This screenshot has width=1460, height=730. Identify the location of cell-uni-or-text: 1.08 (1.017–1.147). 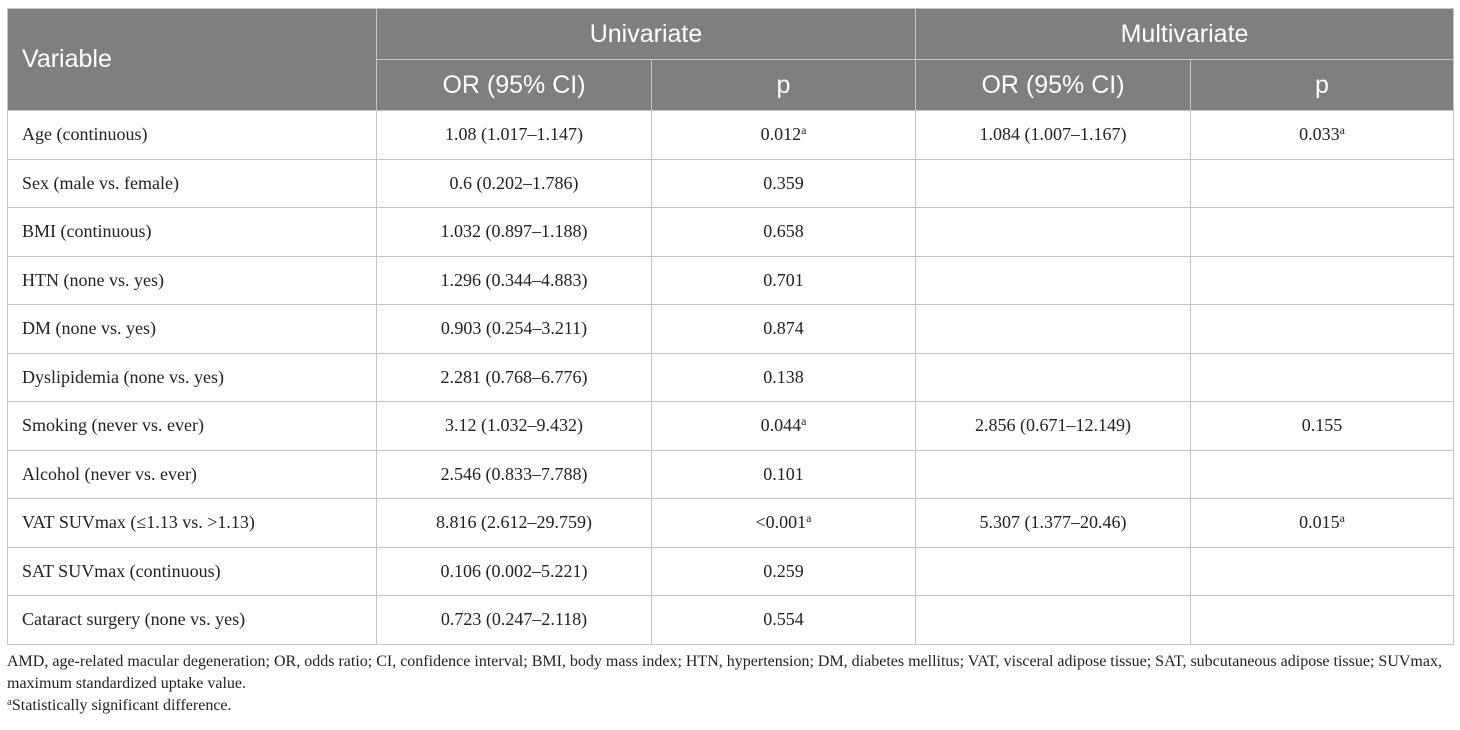
(514, 134).